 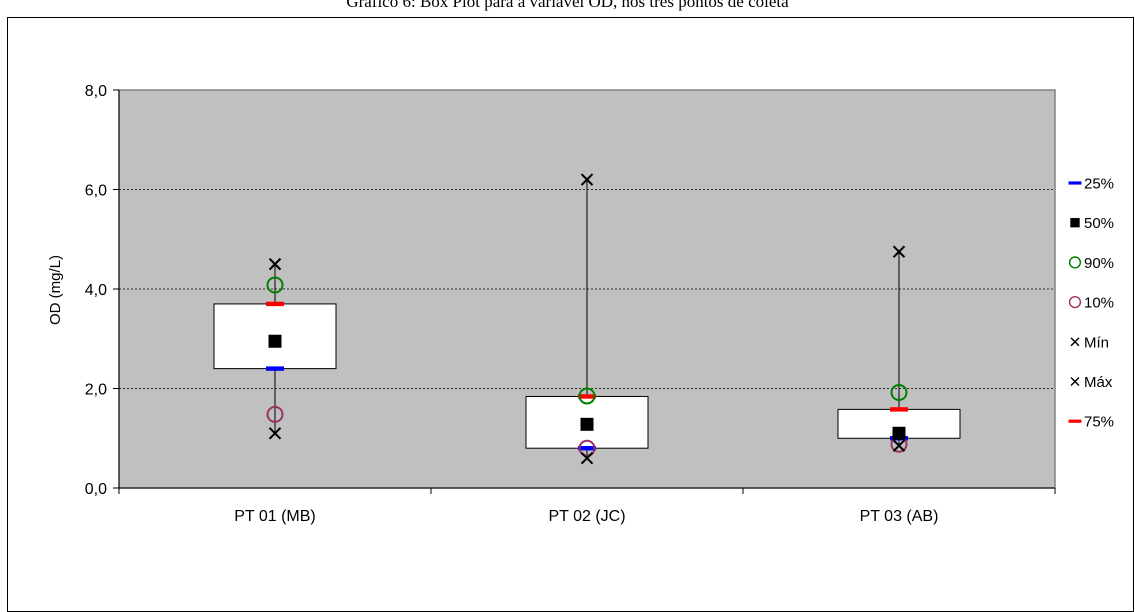 I want to click on legend-marker-black-square, so click(x=1075, y=223).